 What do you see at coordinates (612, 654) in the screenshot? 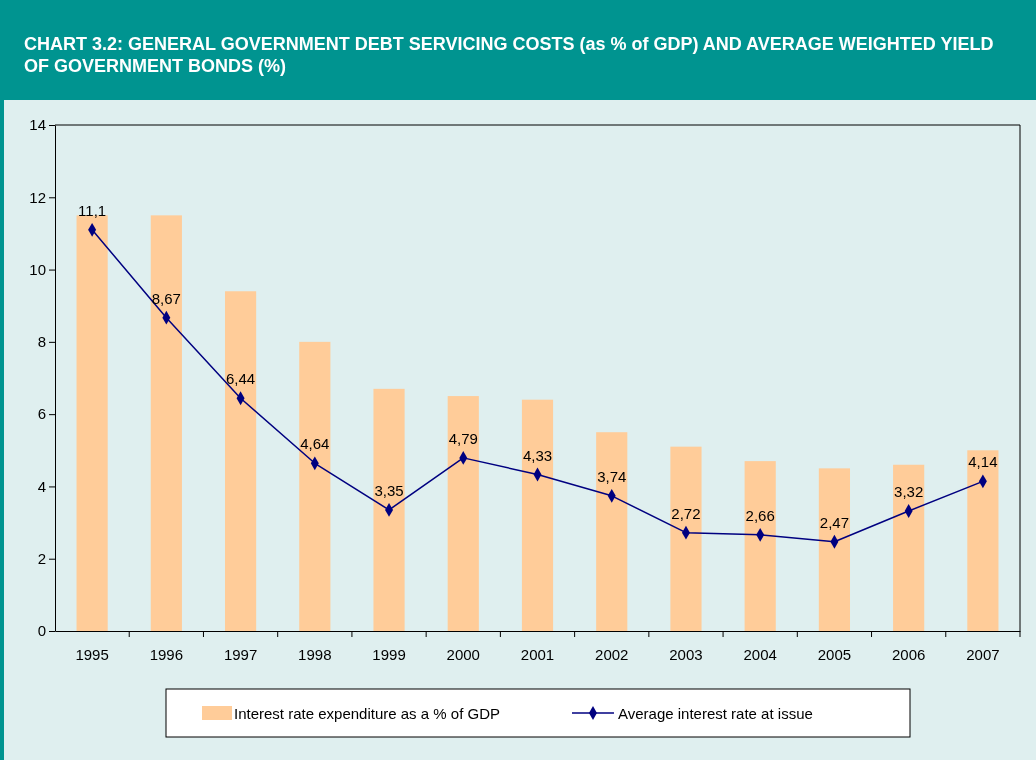
I see `x-tick-label: 2002` at bounding box center [612, 654].